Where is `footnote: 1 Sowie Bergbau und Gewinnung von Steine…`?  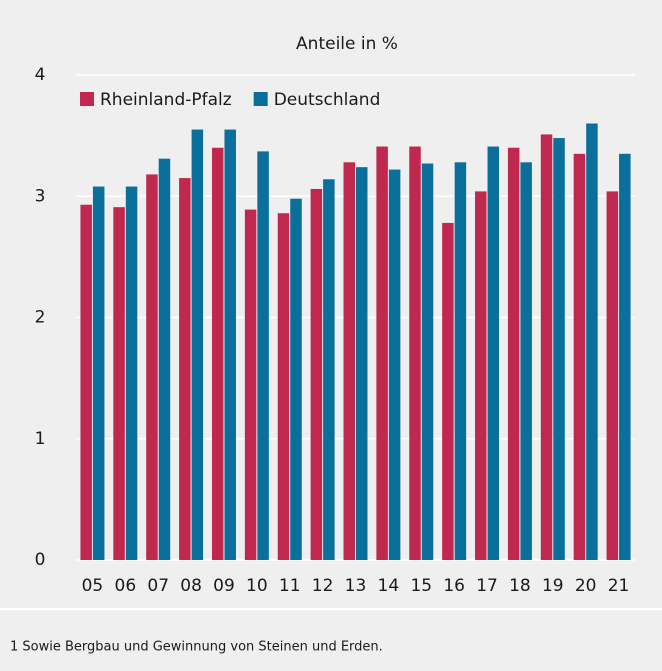 footnote: 1 Sowie Bergbau und Gewinnung von Steine… is located at coordinates (196, 647).